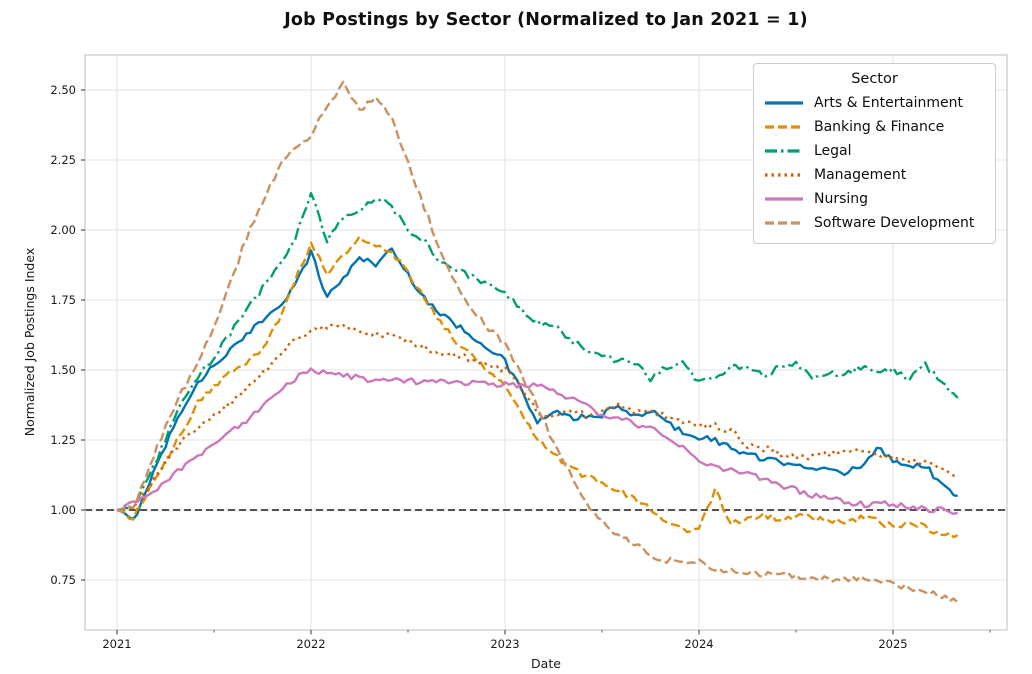 Image resolution: width=1032 pixels, height=674 pixels. What do you see at coordinates (698, 644) in the screenshot?
I see `x-tick-label-2024: 2024` at bounding box center [698, 644].